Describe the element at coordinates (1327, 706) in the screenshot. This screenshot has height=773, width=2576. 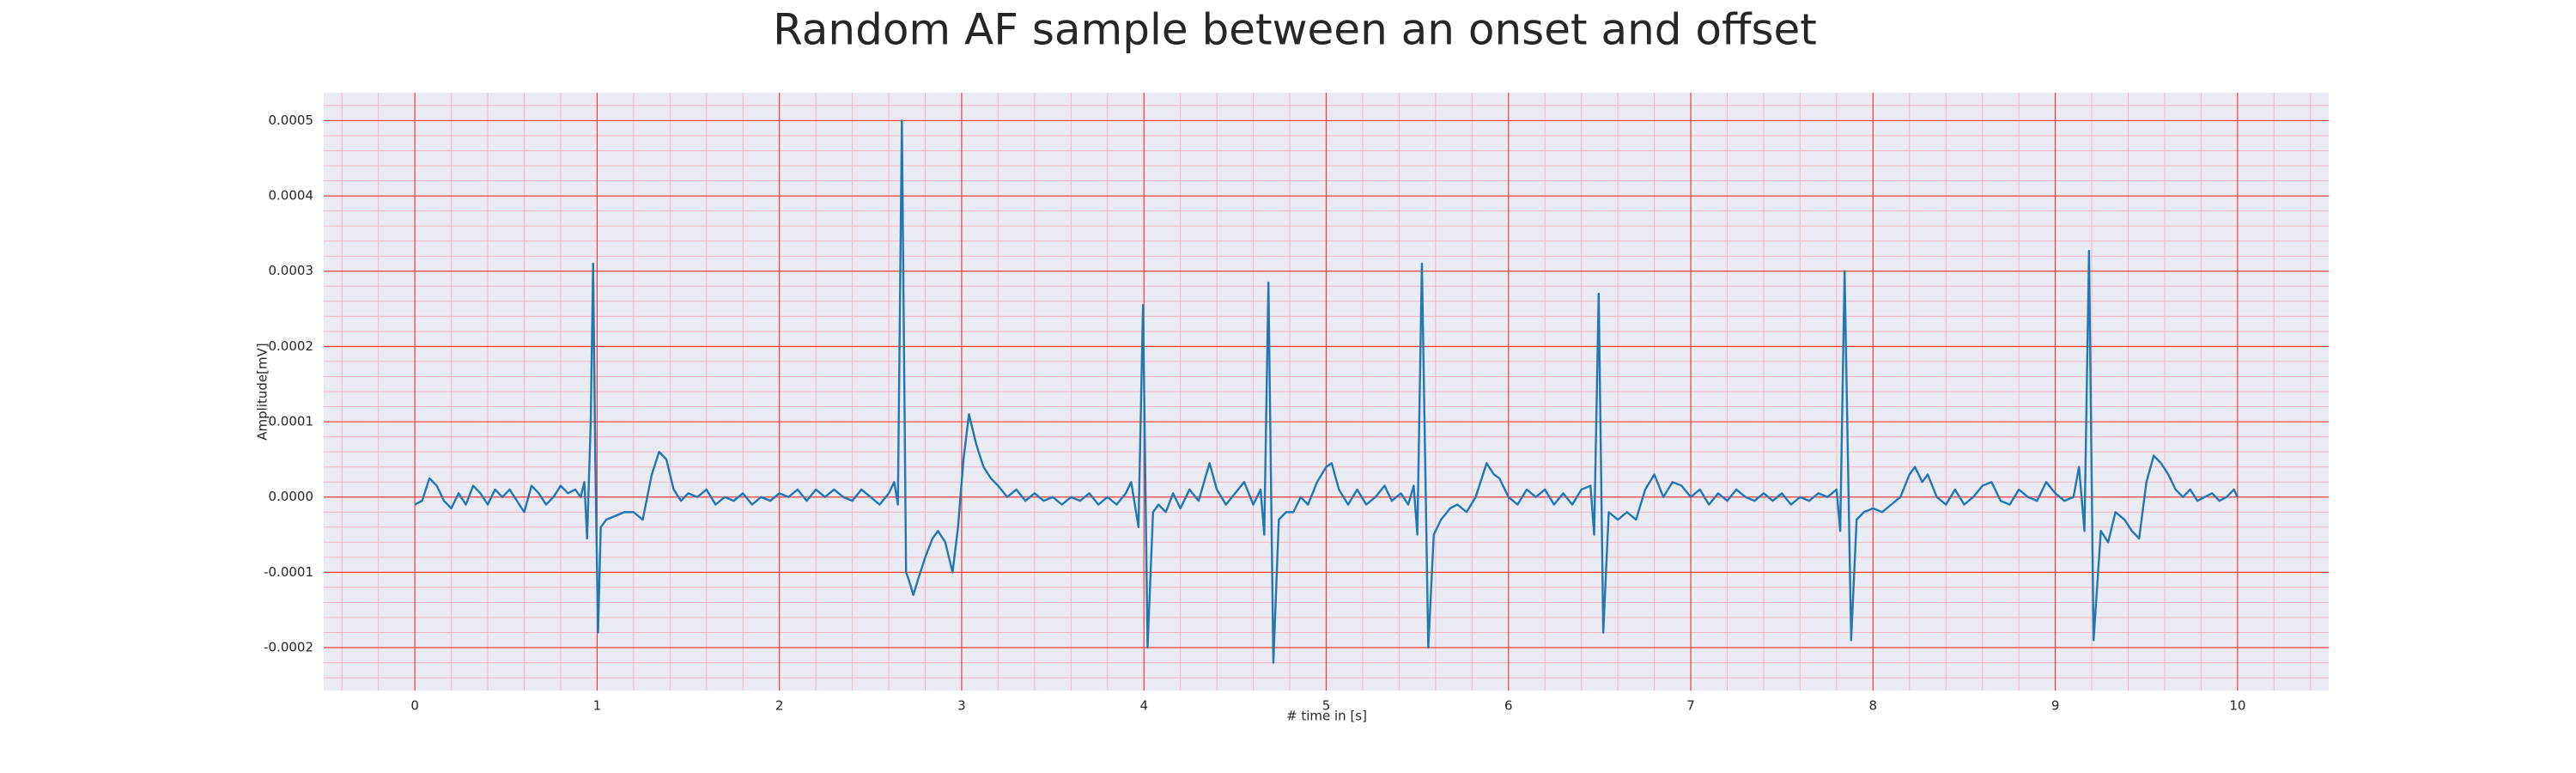
I see `x-tick-label: 5` at that location.